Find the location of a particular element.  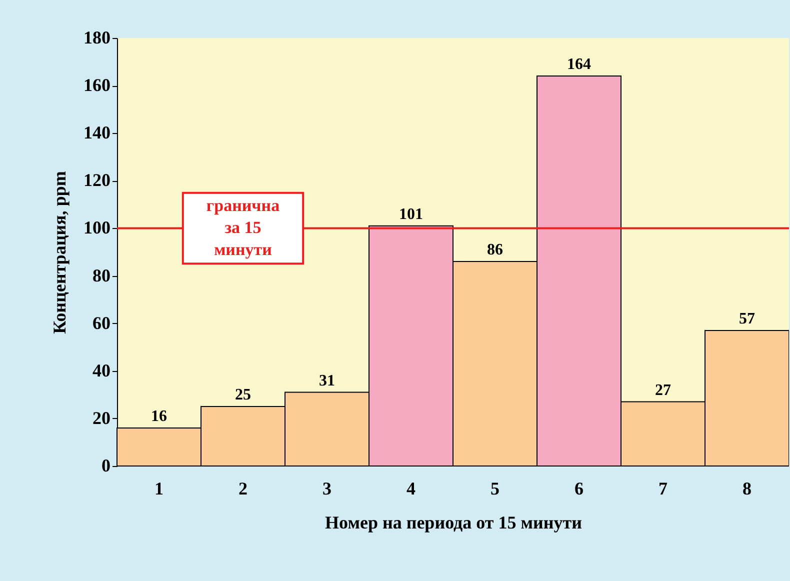

data-label: 86 is located at coordinates (495, 250).